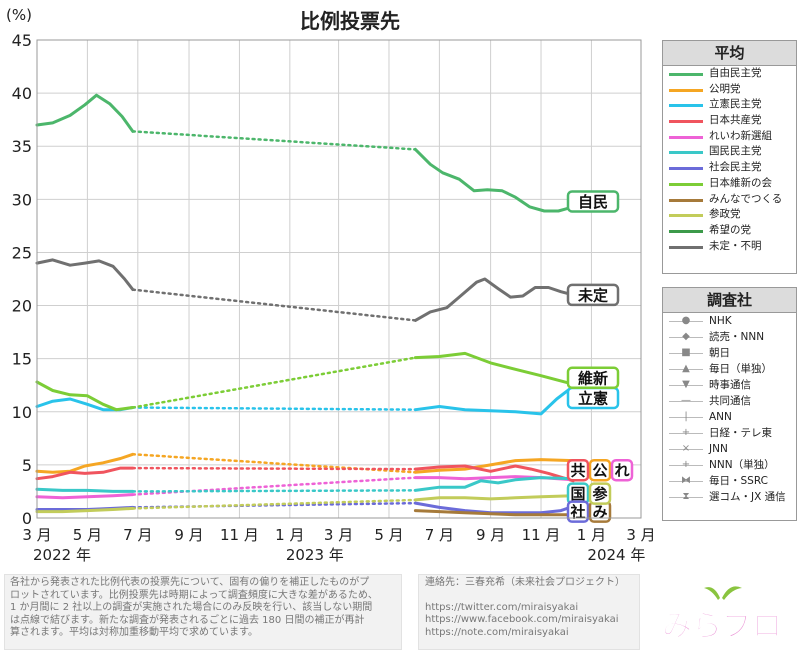 The image size is (800, 657). I want to click on legend-title: 平均, so click(729, 53).